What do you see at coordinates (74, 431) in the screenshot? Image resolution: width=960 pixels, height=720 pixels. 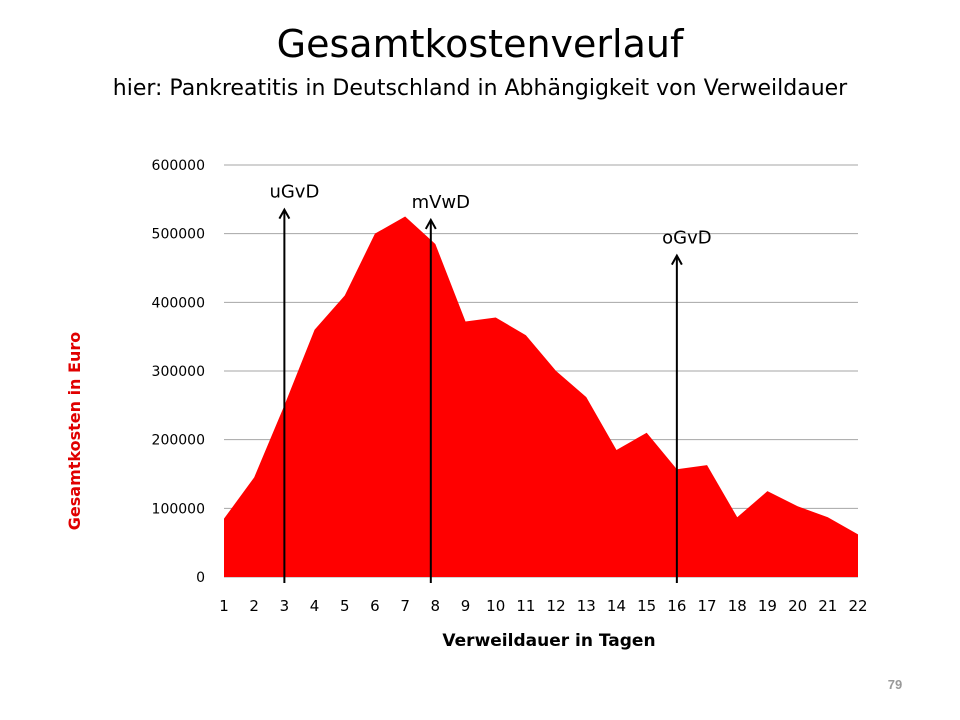 I see `y-axis-label: Gesamtkosten in Euro` at bounding box center [74, 431].